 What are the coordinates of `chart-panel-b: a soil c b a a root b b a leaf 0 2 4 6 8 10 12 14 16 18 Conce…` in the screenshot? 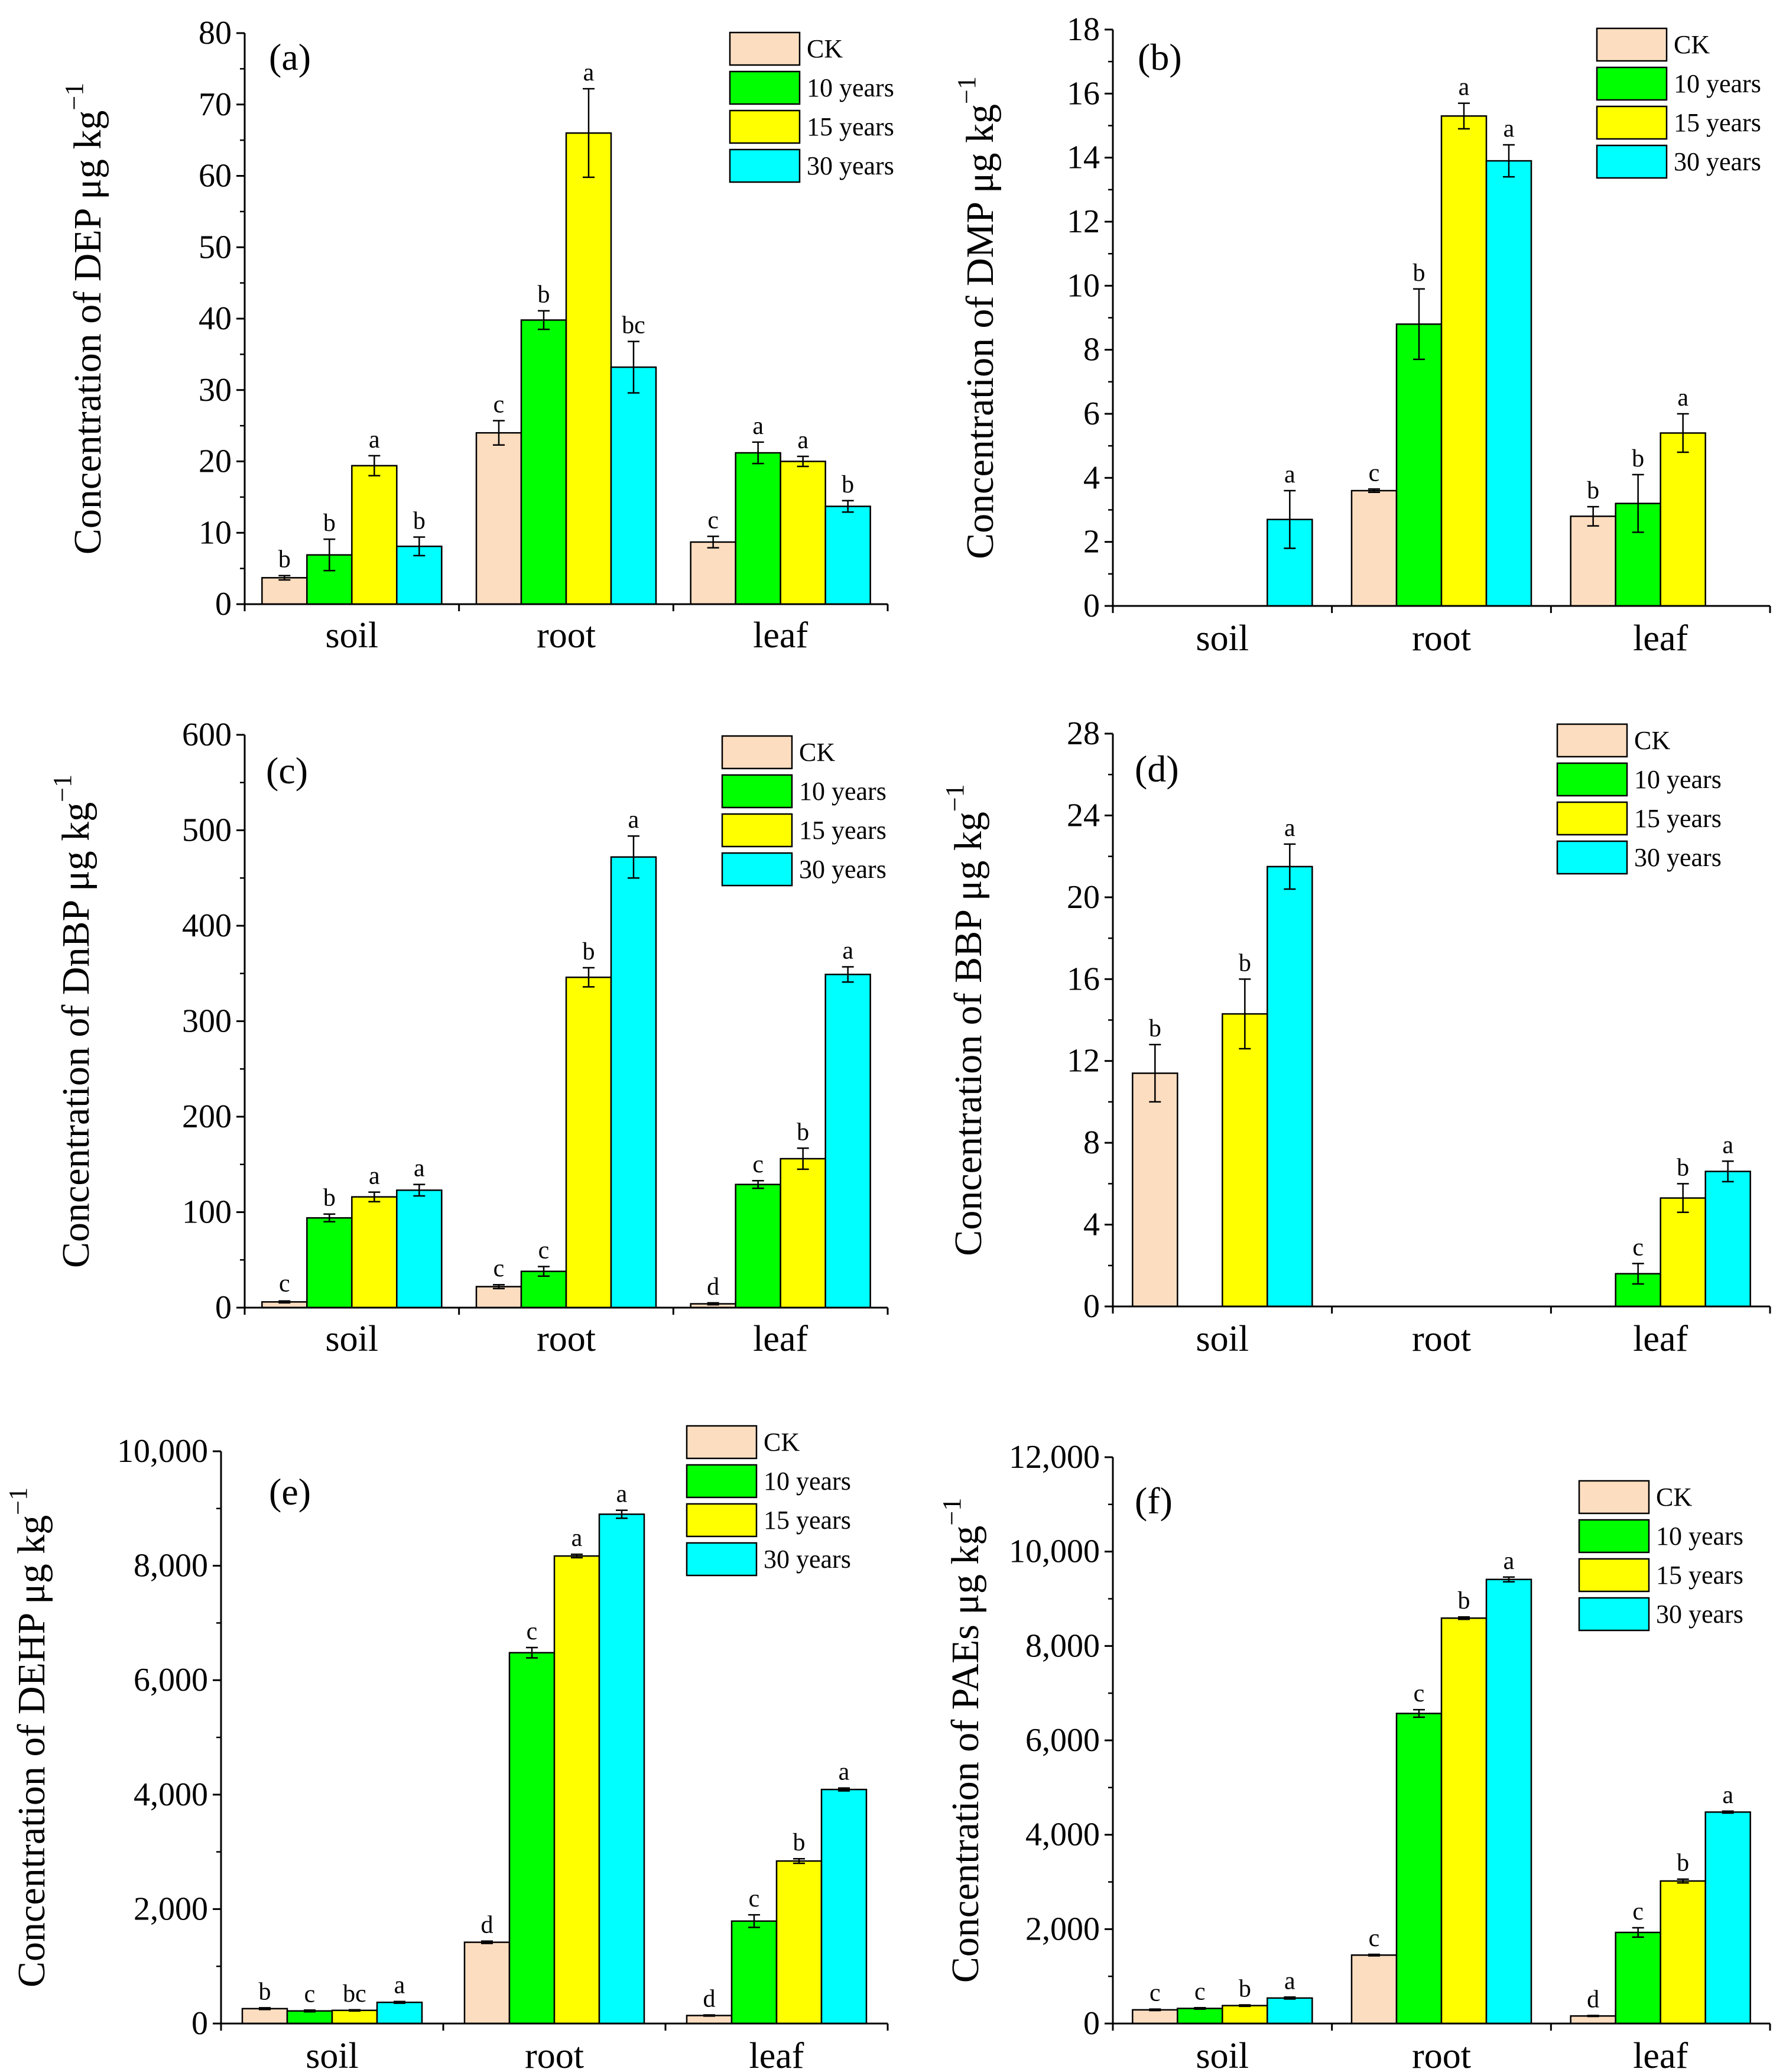 It's located at (1361, 335).